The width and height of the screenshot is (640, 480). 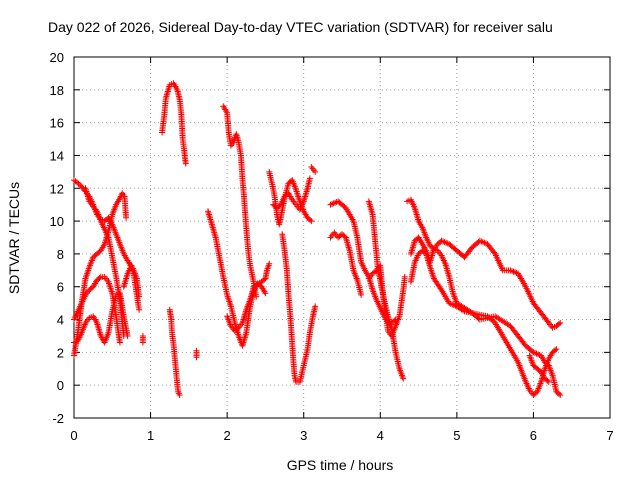 What do you see at coordinates (57, 188) in the screenshot?
I see `y-tick-label: 12` at bounding box center [57, 188].